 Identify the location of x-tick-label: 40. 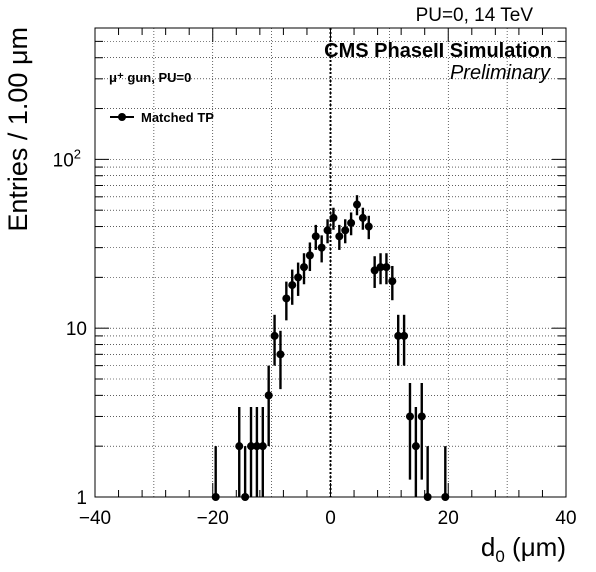
(565, 518).